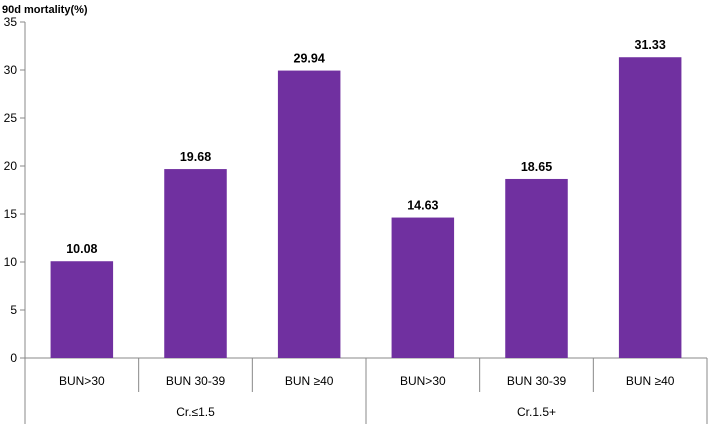  I want to click on y-tick-label: 30, so click(11, 70).